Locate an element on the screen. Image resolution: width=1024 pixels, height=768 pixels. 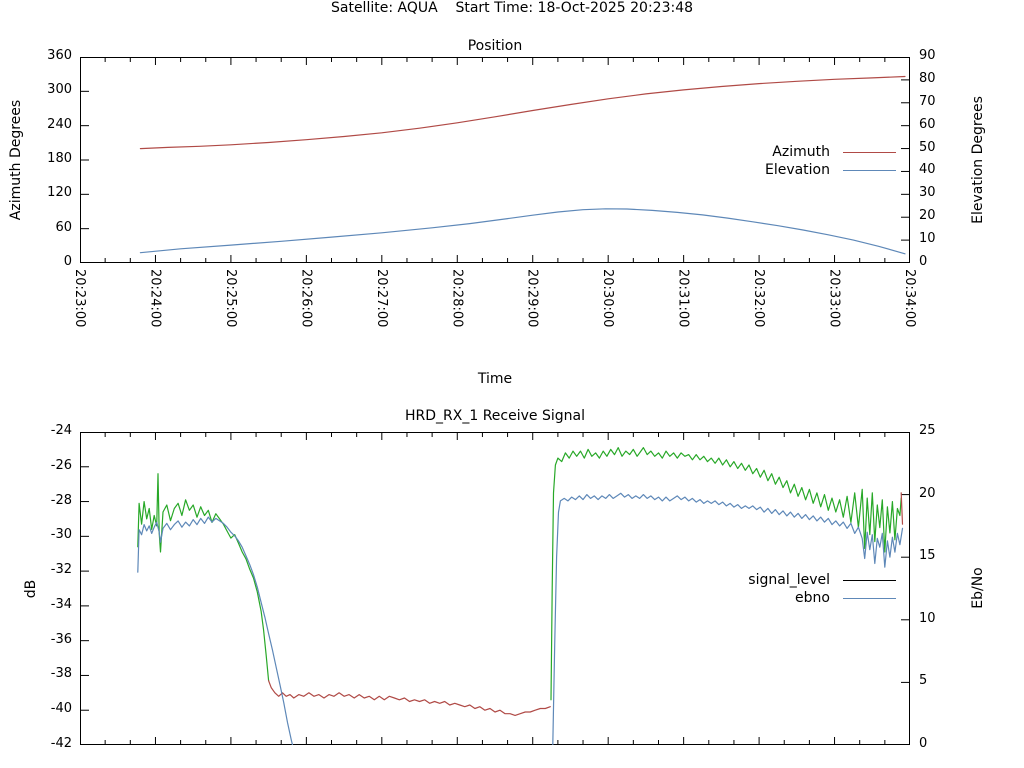
y2-tick-label: 80 is located at coordinates (927, 78).